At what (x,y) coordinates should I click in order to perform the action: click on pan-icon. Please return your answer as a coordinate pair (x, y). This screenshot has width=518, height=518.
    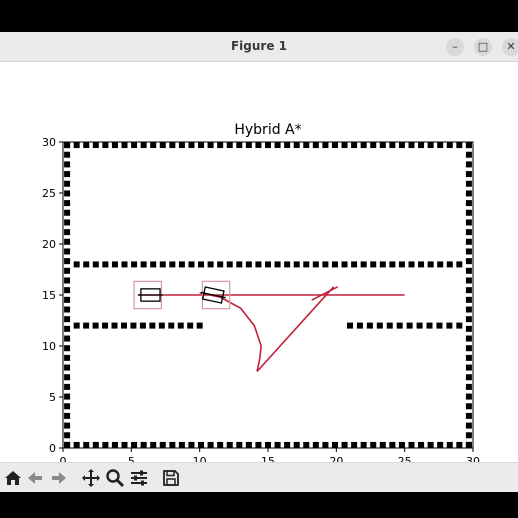
    Looking at the image, I should click on (91, 478).